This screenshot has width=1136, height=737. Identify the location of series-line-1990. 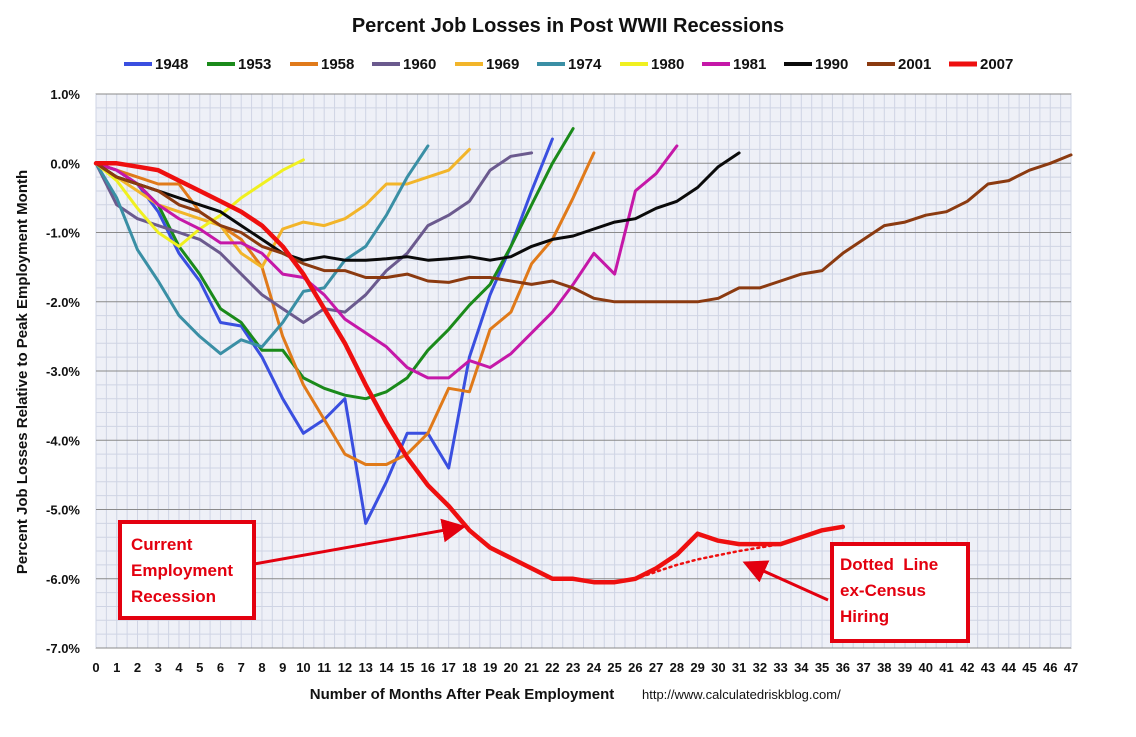
(417, 206).